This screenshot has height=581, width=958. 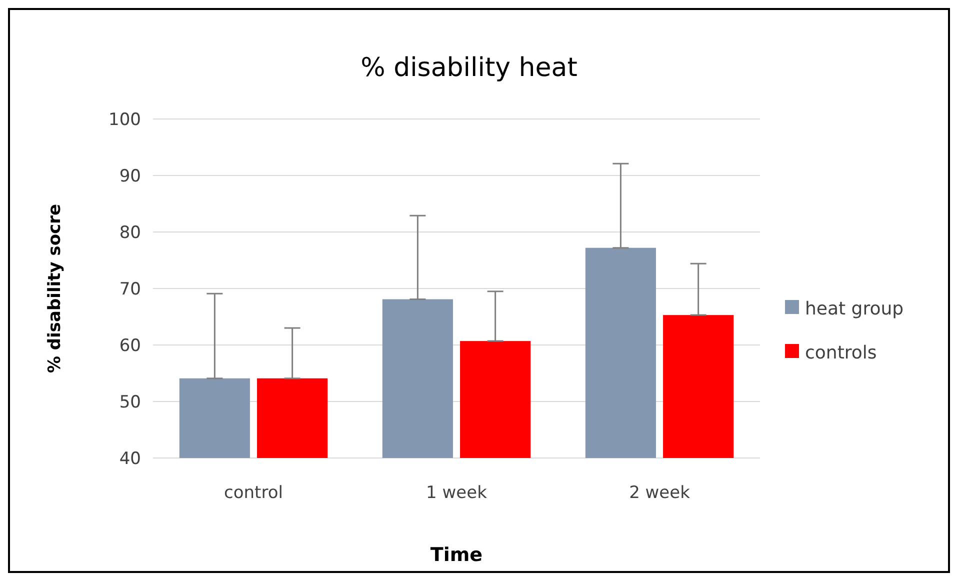 What do you see at coordinates (130, 458) in the screenshot?
I see `y-tick-label: 40` at bounding box center [130, 458].